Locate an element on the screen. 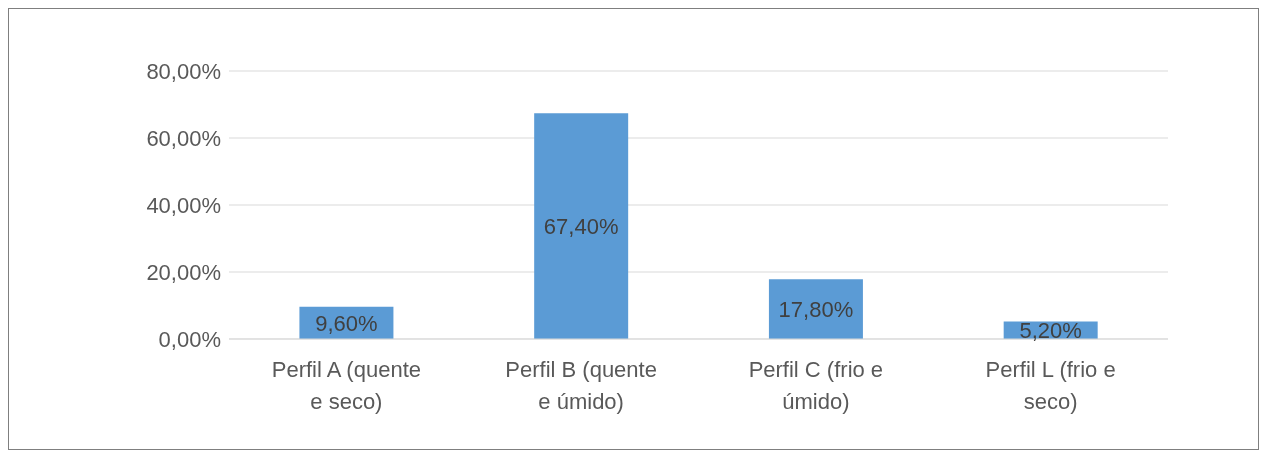 This screenshot has height=458, width=1267. data-label: 67,40% is located at coordinates (581, 227).